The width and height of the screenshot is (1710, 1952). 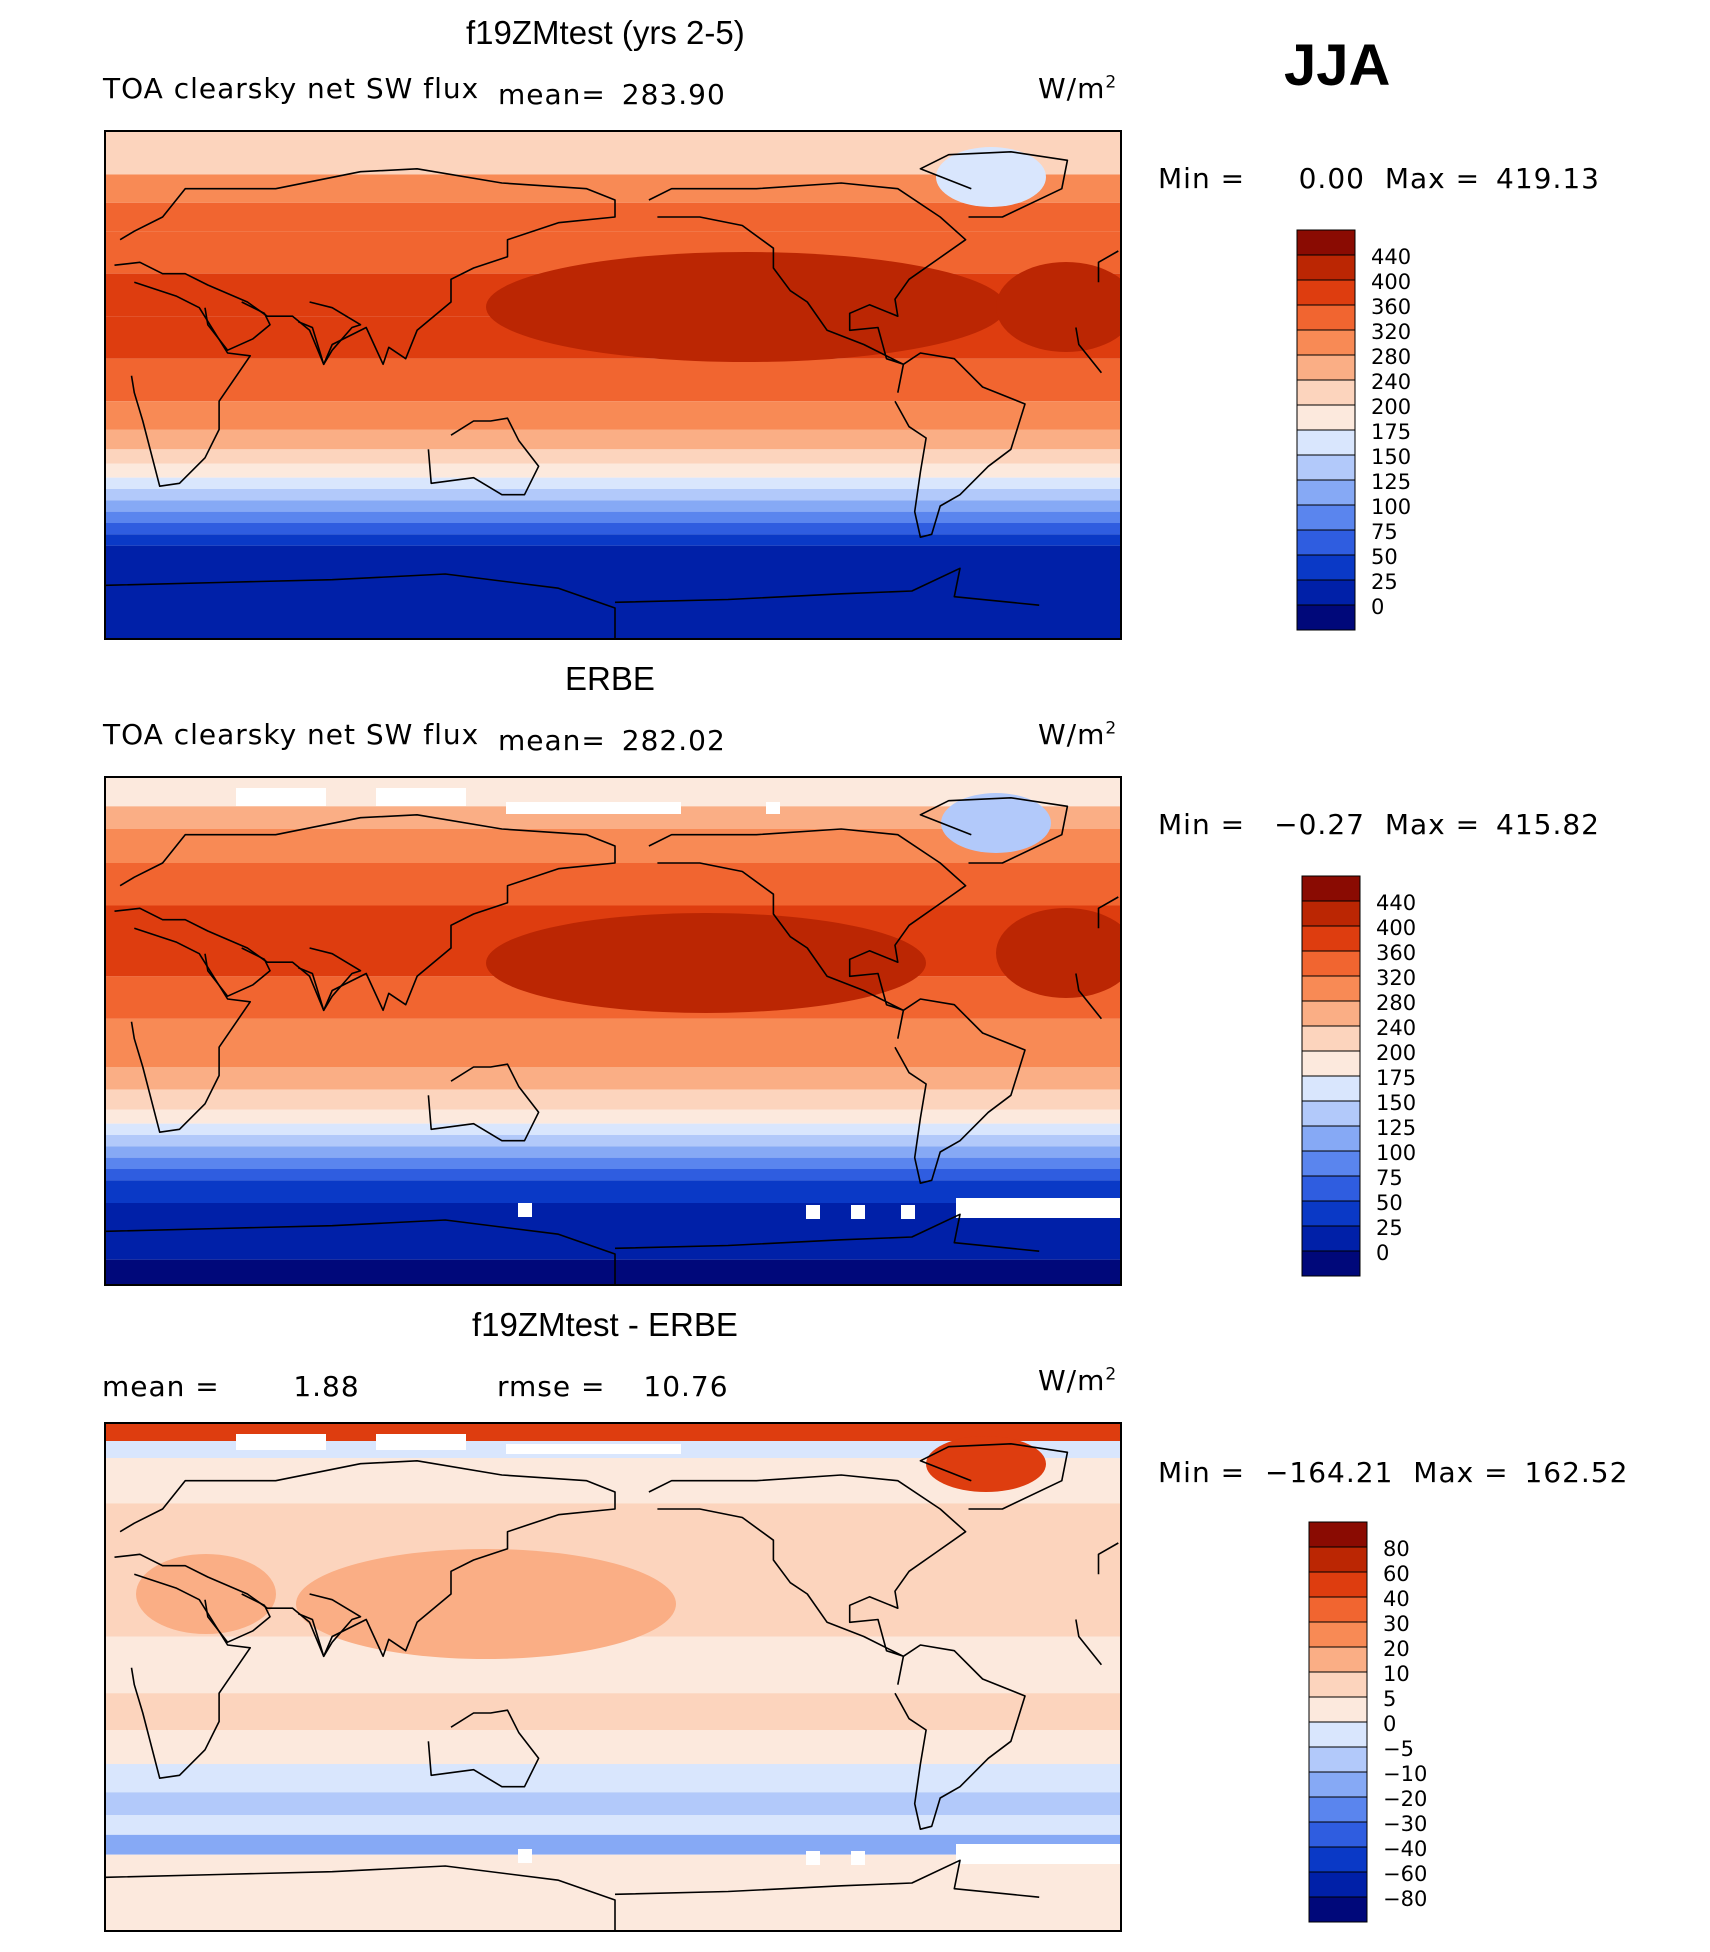 What do you see at coordinates (1377, 607) in the screenshot?
I see `panel1-colorbar-tick-label: 0` at bounding box center [1377, 607].